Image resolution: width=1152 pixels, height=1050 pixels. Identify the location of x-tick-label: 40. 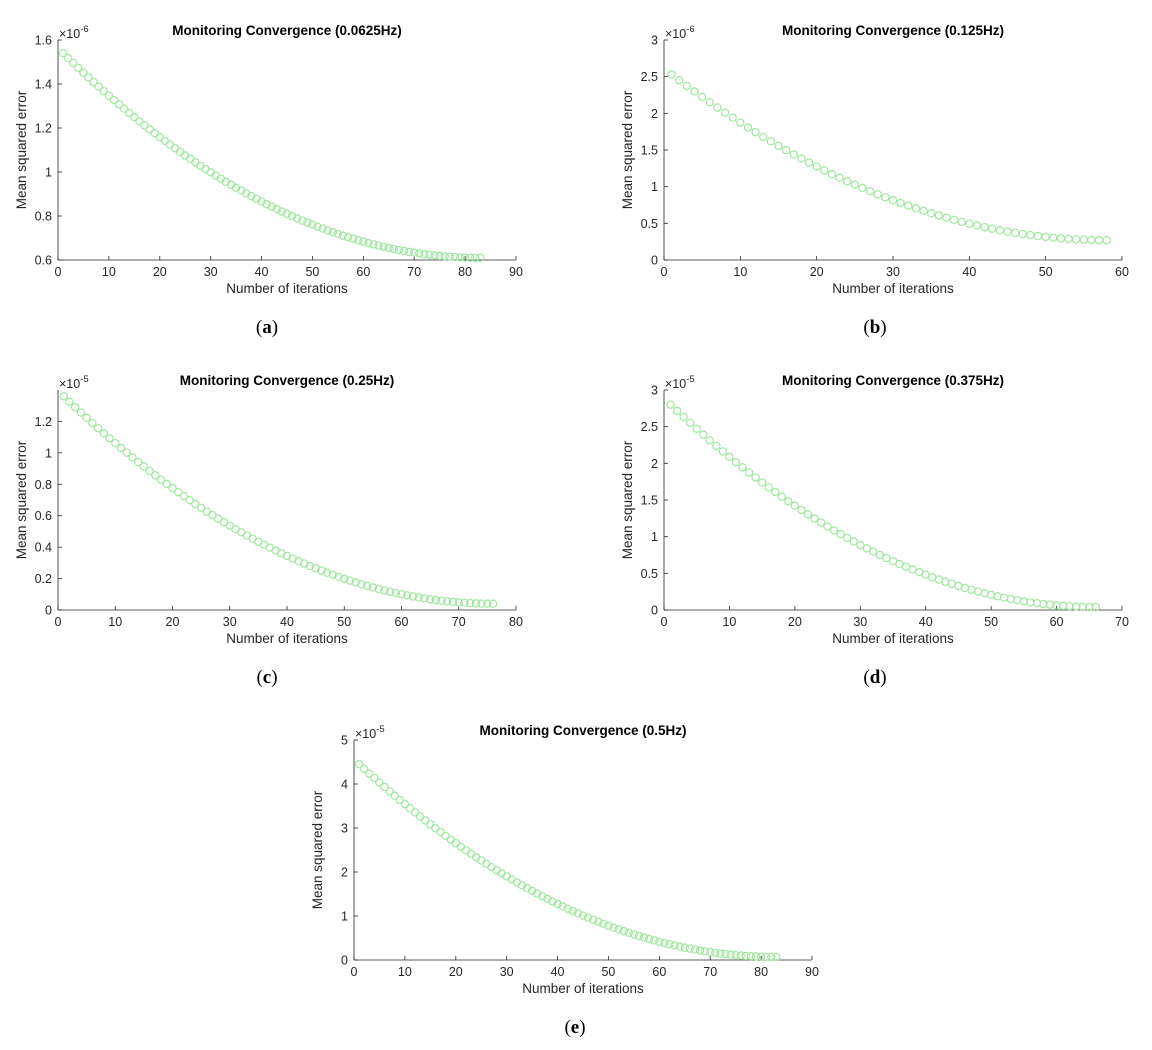
(287, 622).